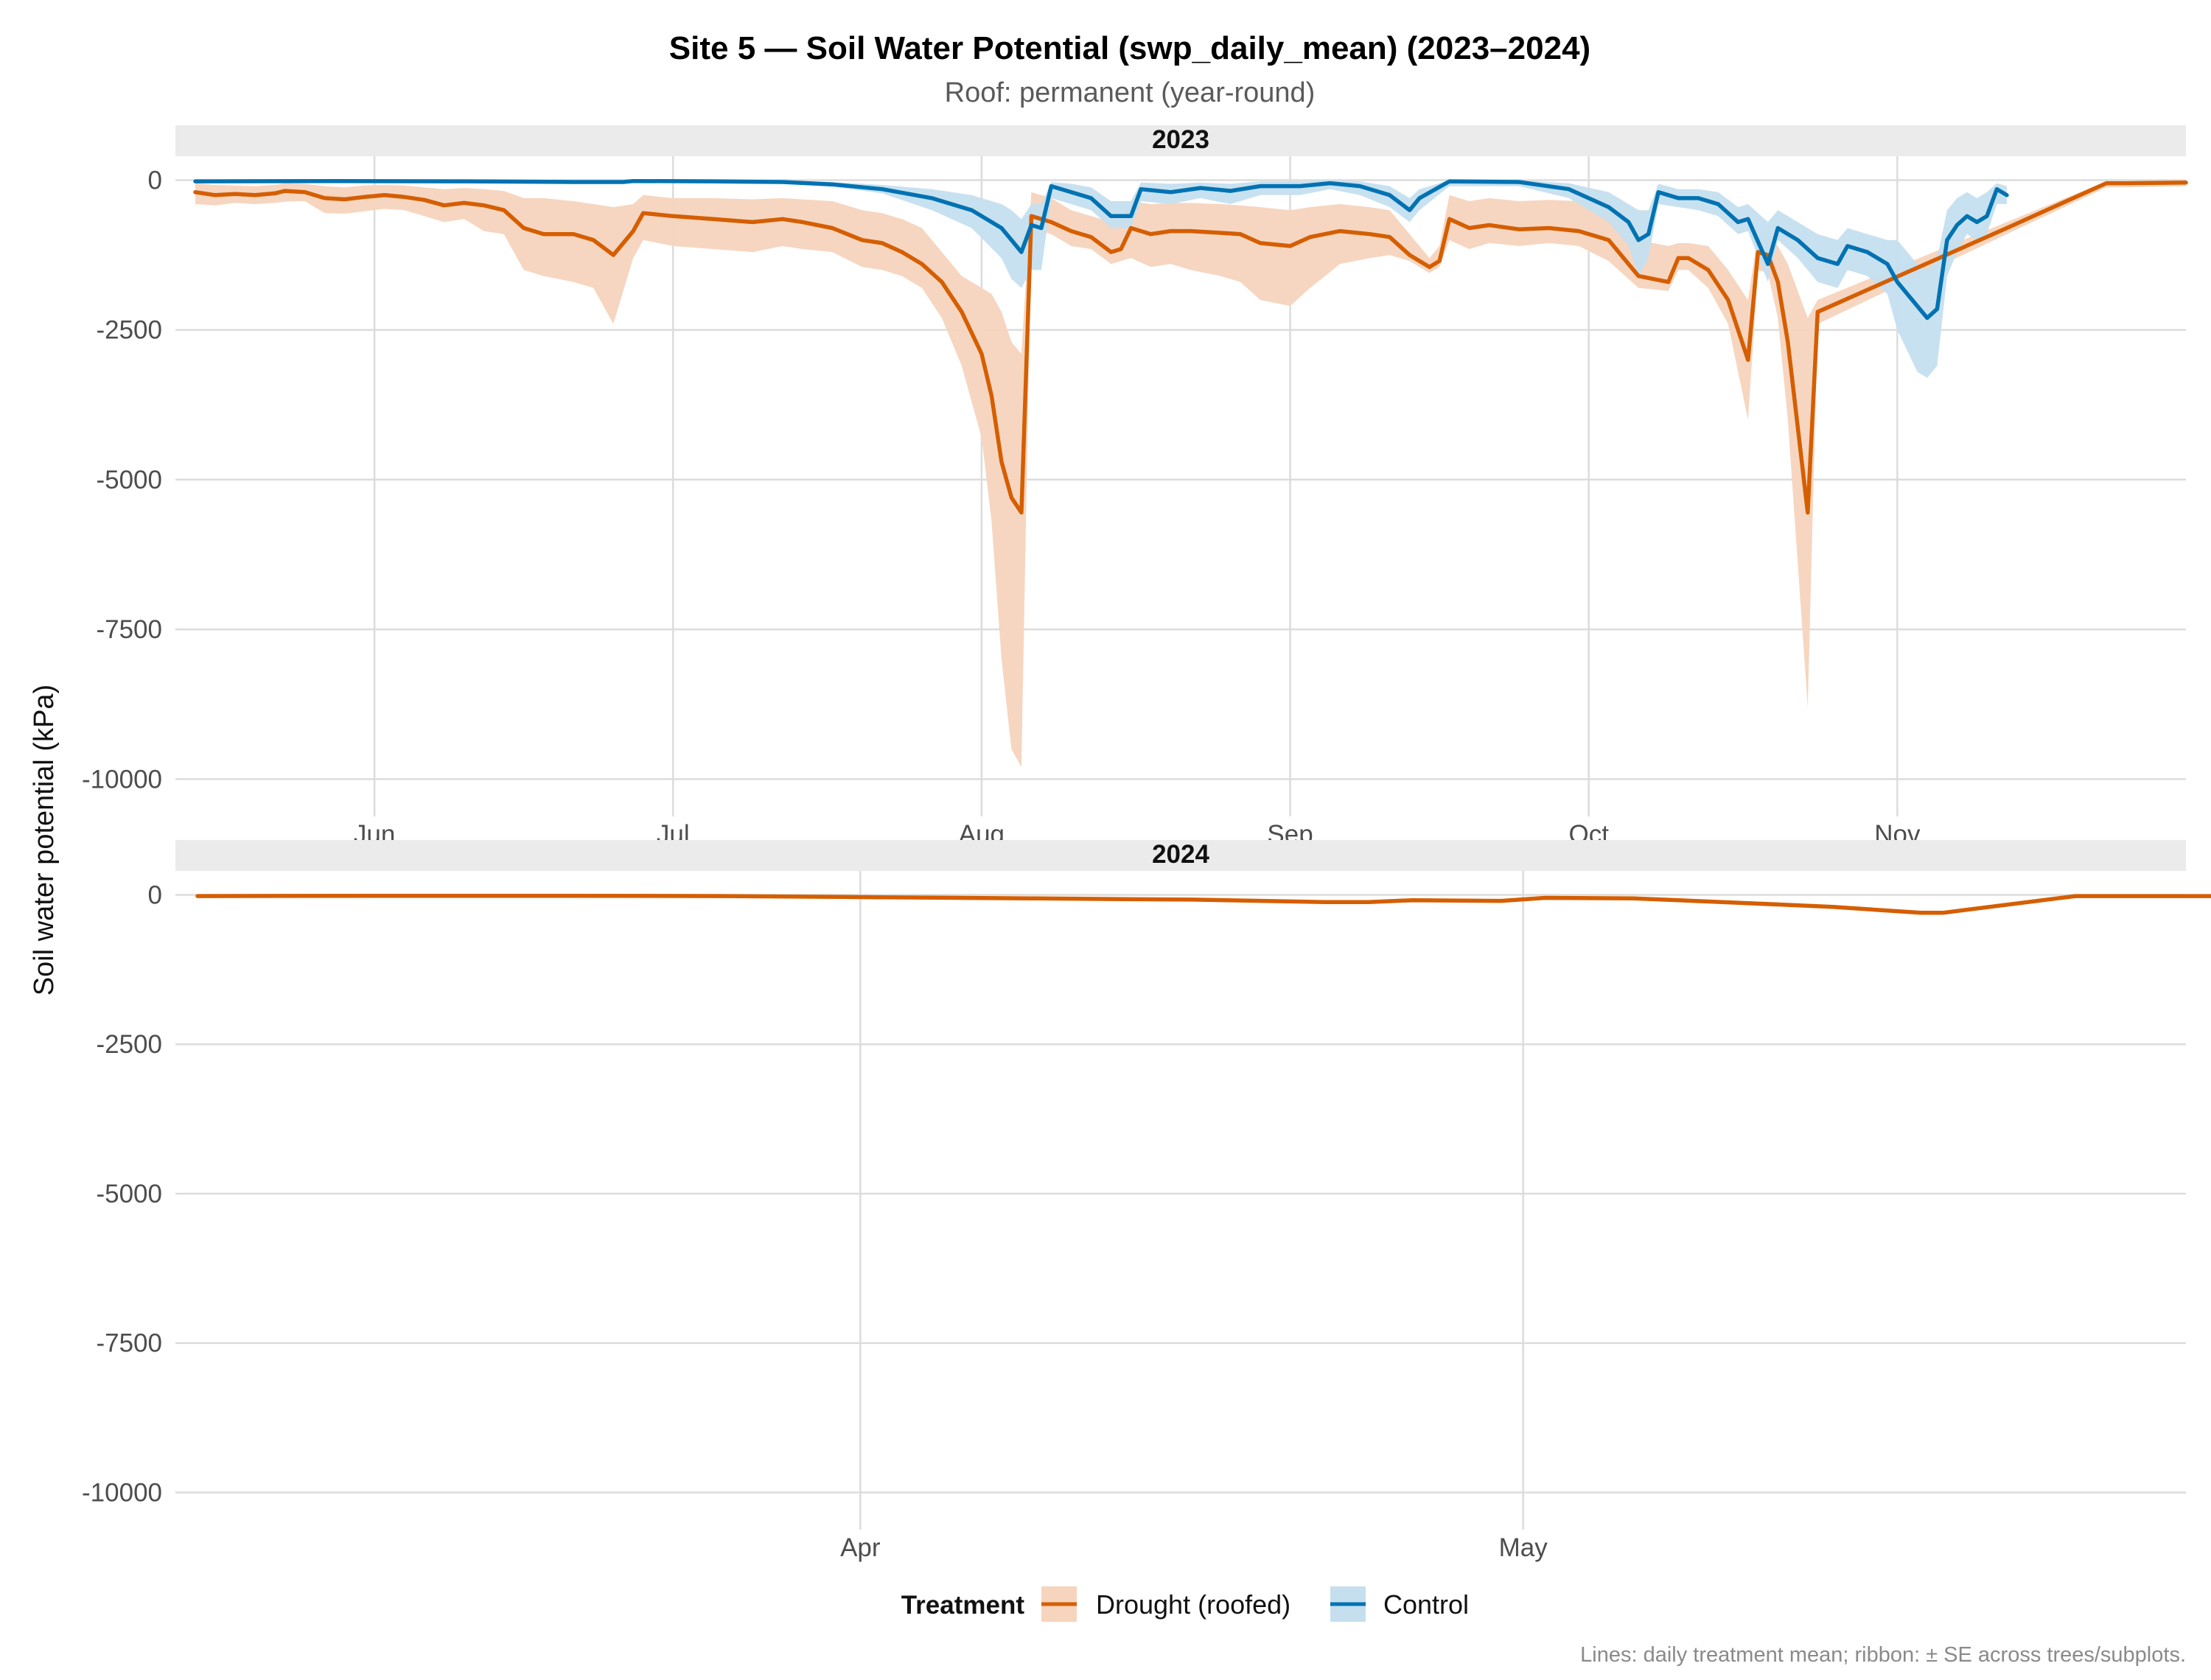 The height and width of the screenshot is (1680, 2211). Describe the element at coordinates (1130, 92) in the screenshot. I see `chart-subtitle: Roof: permanent (year-round)` at that location.